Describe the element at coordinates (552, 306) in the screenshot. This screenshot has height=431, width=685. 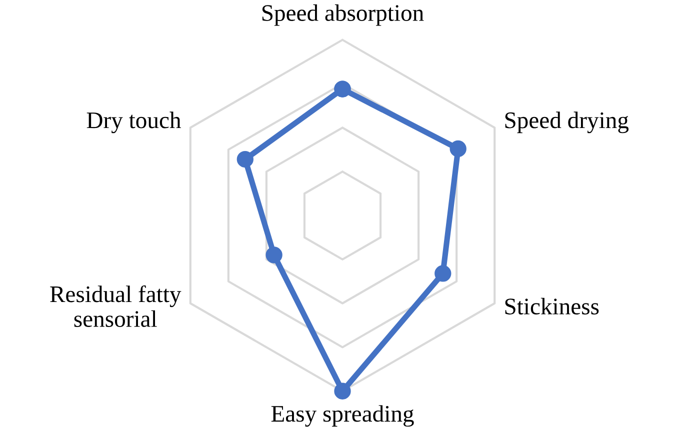
I see `spoke-label: Stickiness` at that location.